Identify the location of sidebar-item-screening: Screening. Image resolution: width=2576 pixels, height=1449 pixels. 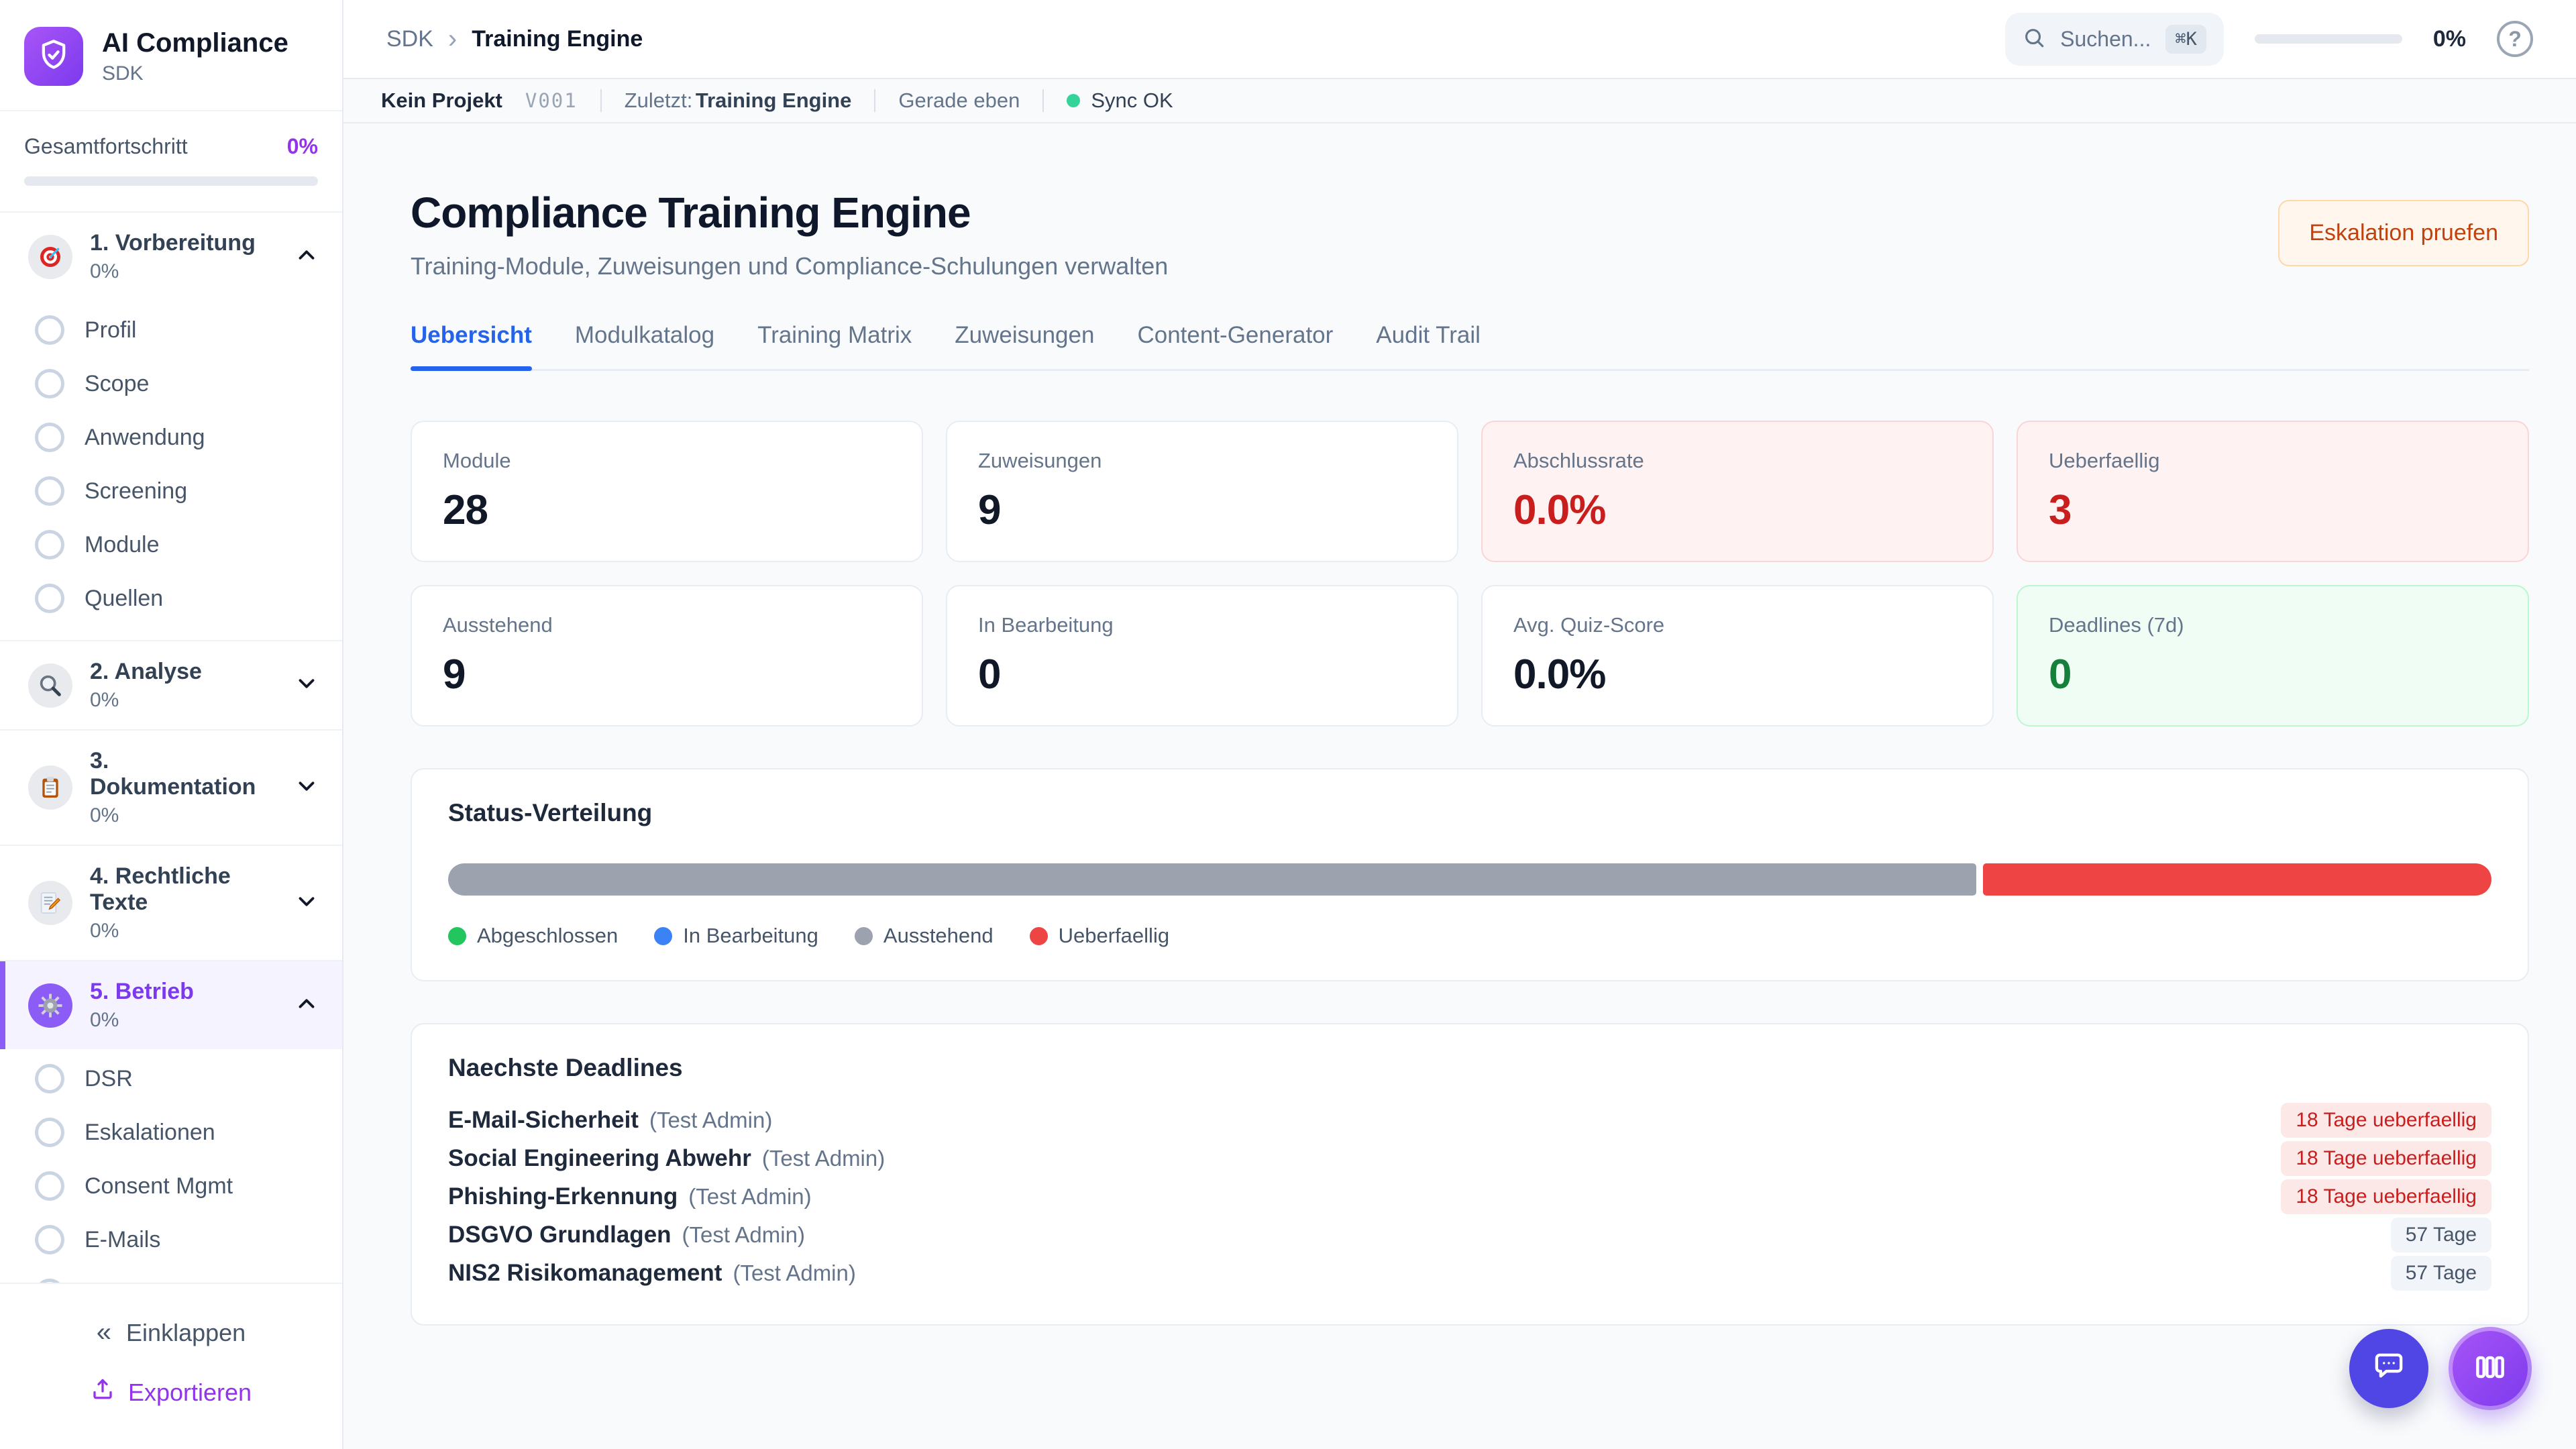
(171, 491).